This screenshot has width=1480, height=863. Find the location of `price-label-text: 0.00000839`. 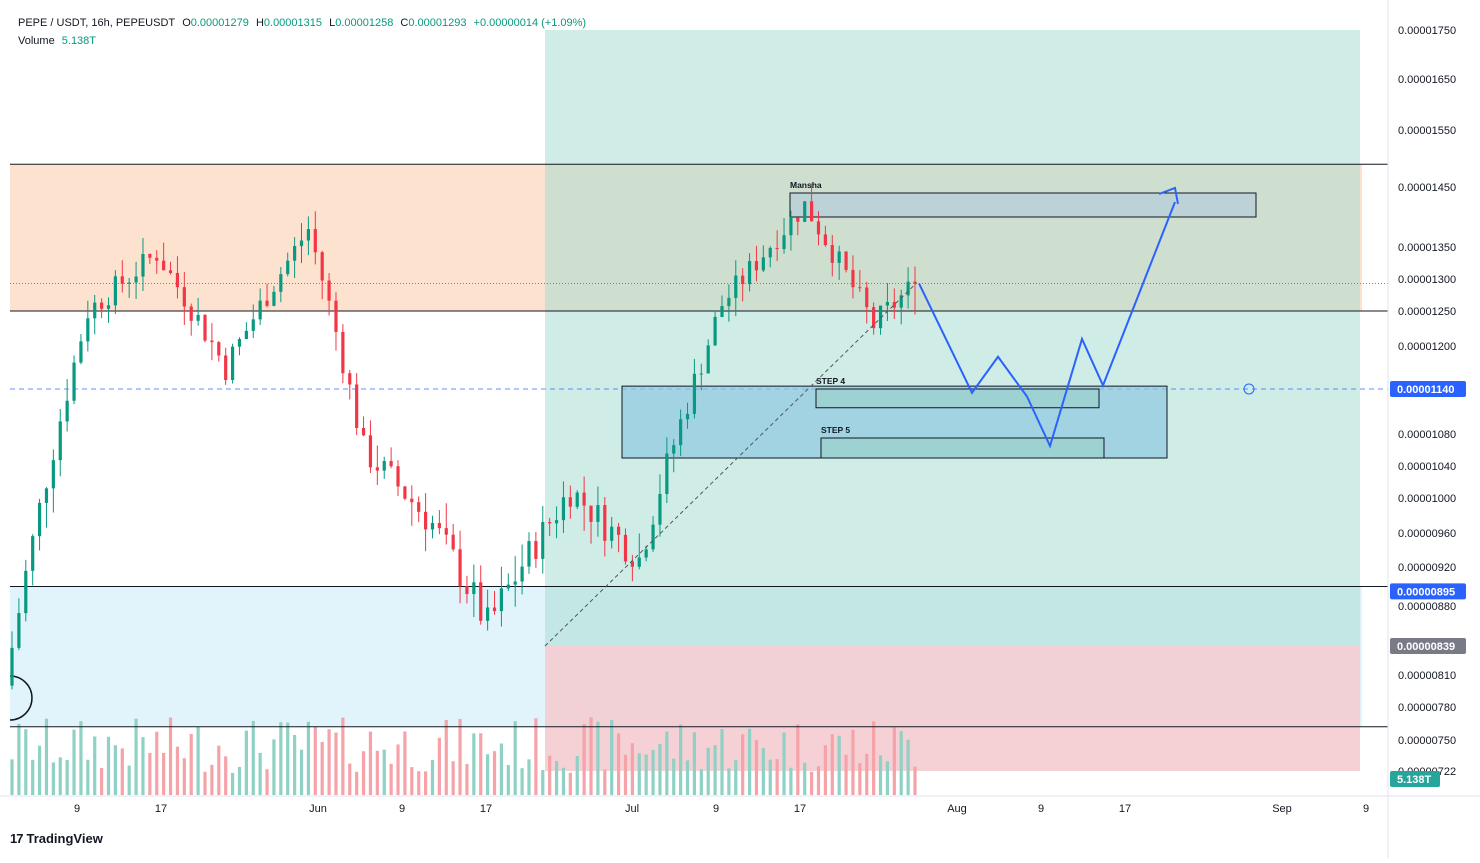

price-label-text: 0.00000839 is located at coordinates (1426, 647).